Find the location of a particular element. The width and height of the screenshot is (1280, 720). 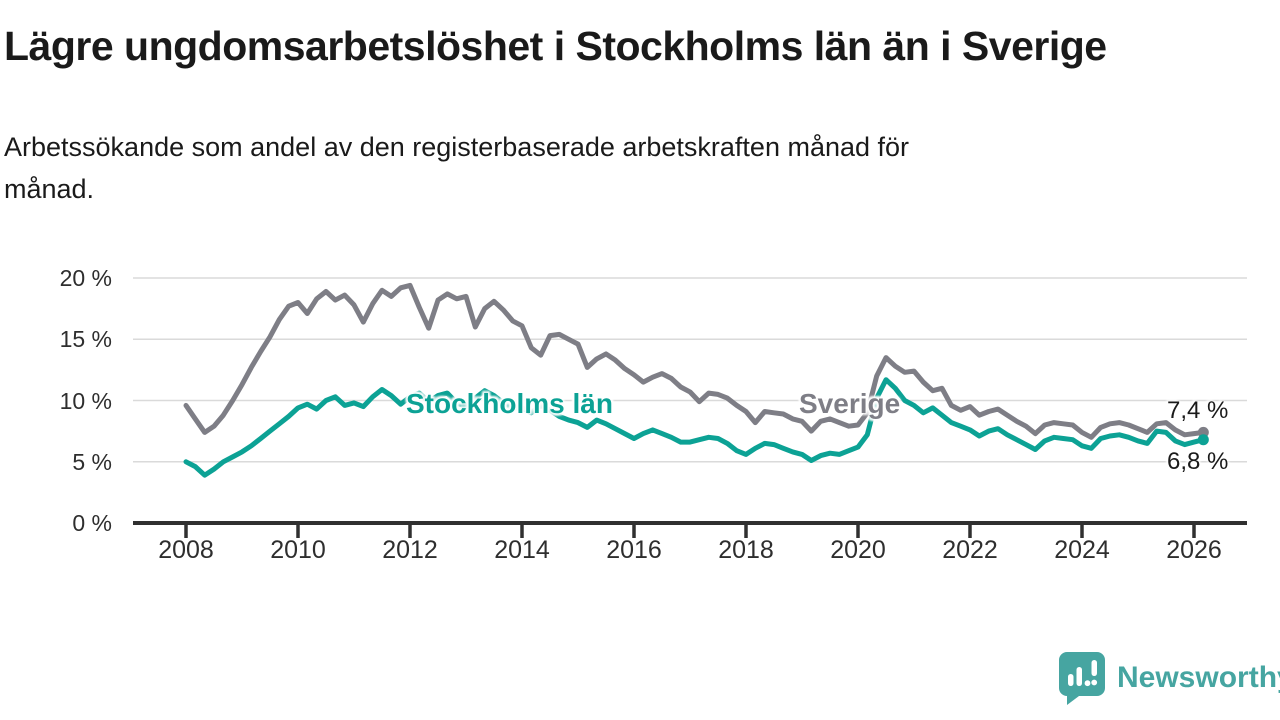

x-axis-tick-label: 2012 is located at coordinates (410, 550).